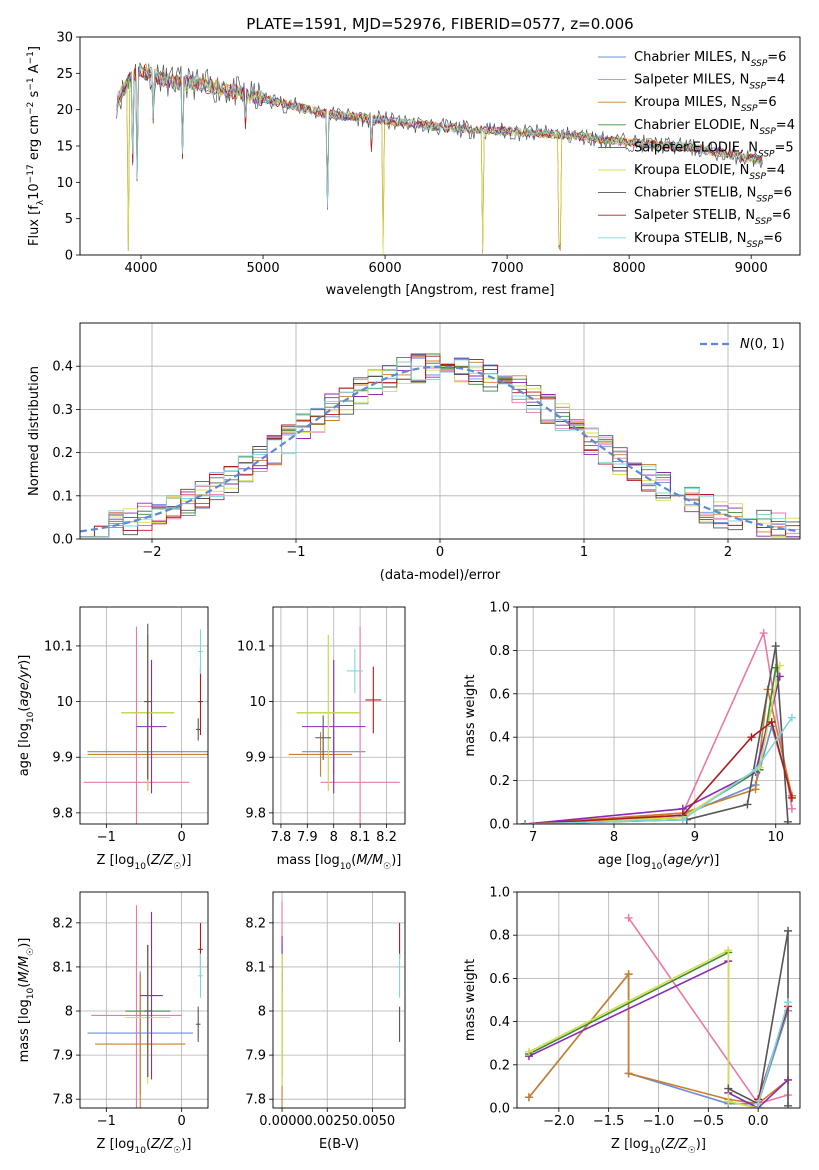  I want to click on x-tick-label: −1.0, so click(659, 1121).